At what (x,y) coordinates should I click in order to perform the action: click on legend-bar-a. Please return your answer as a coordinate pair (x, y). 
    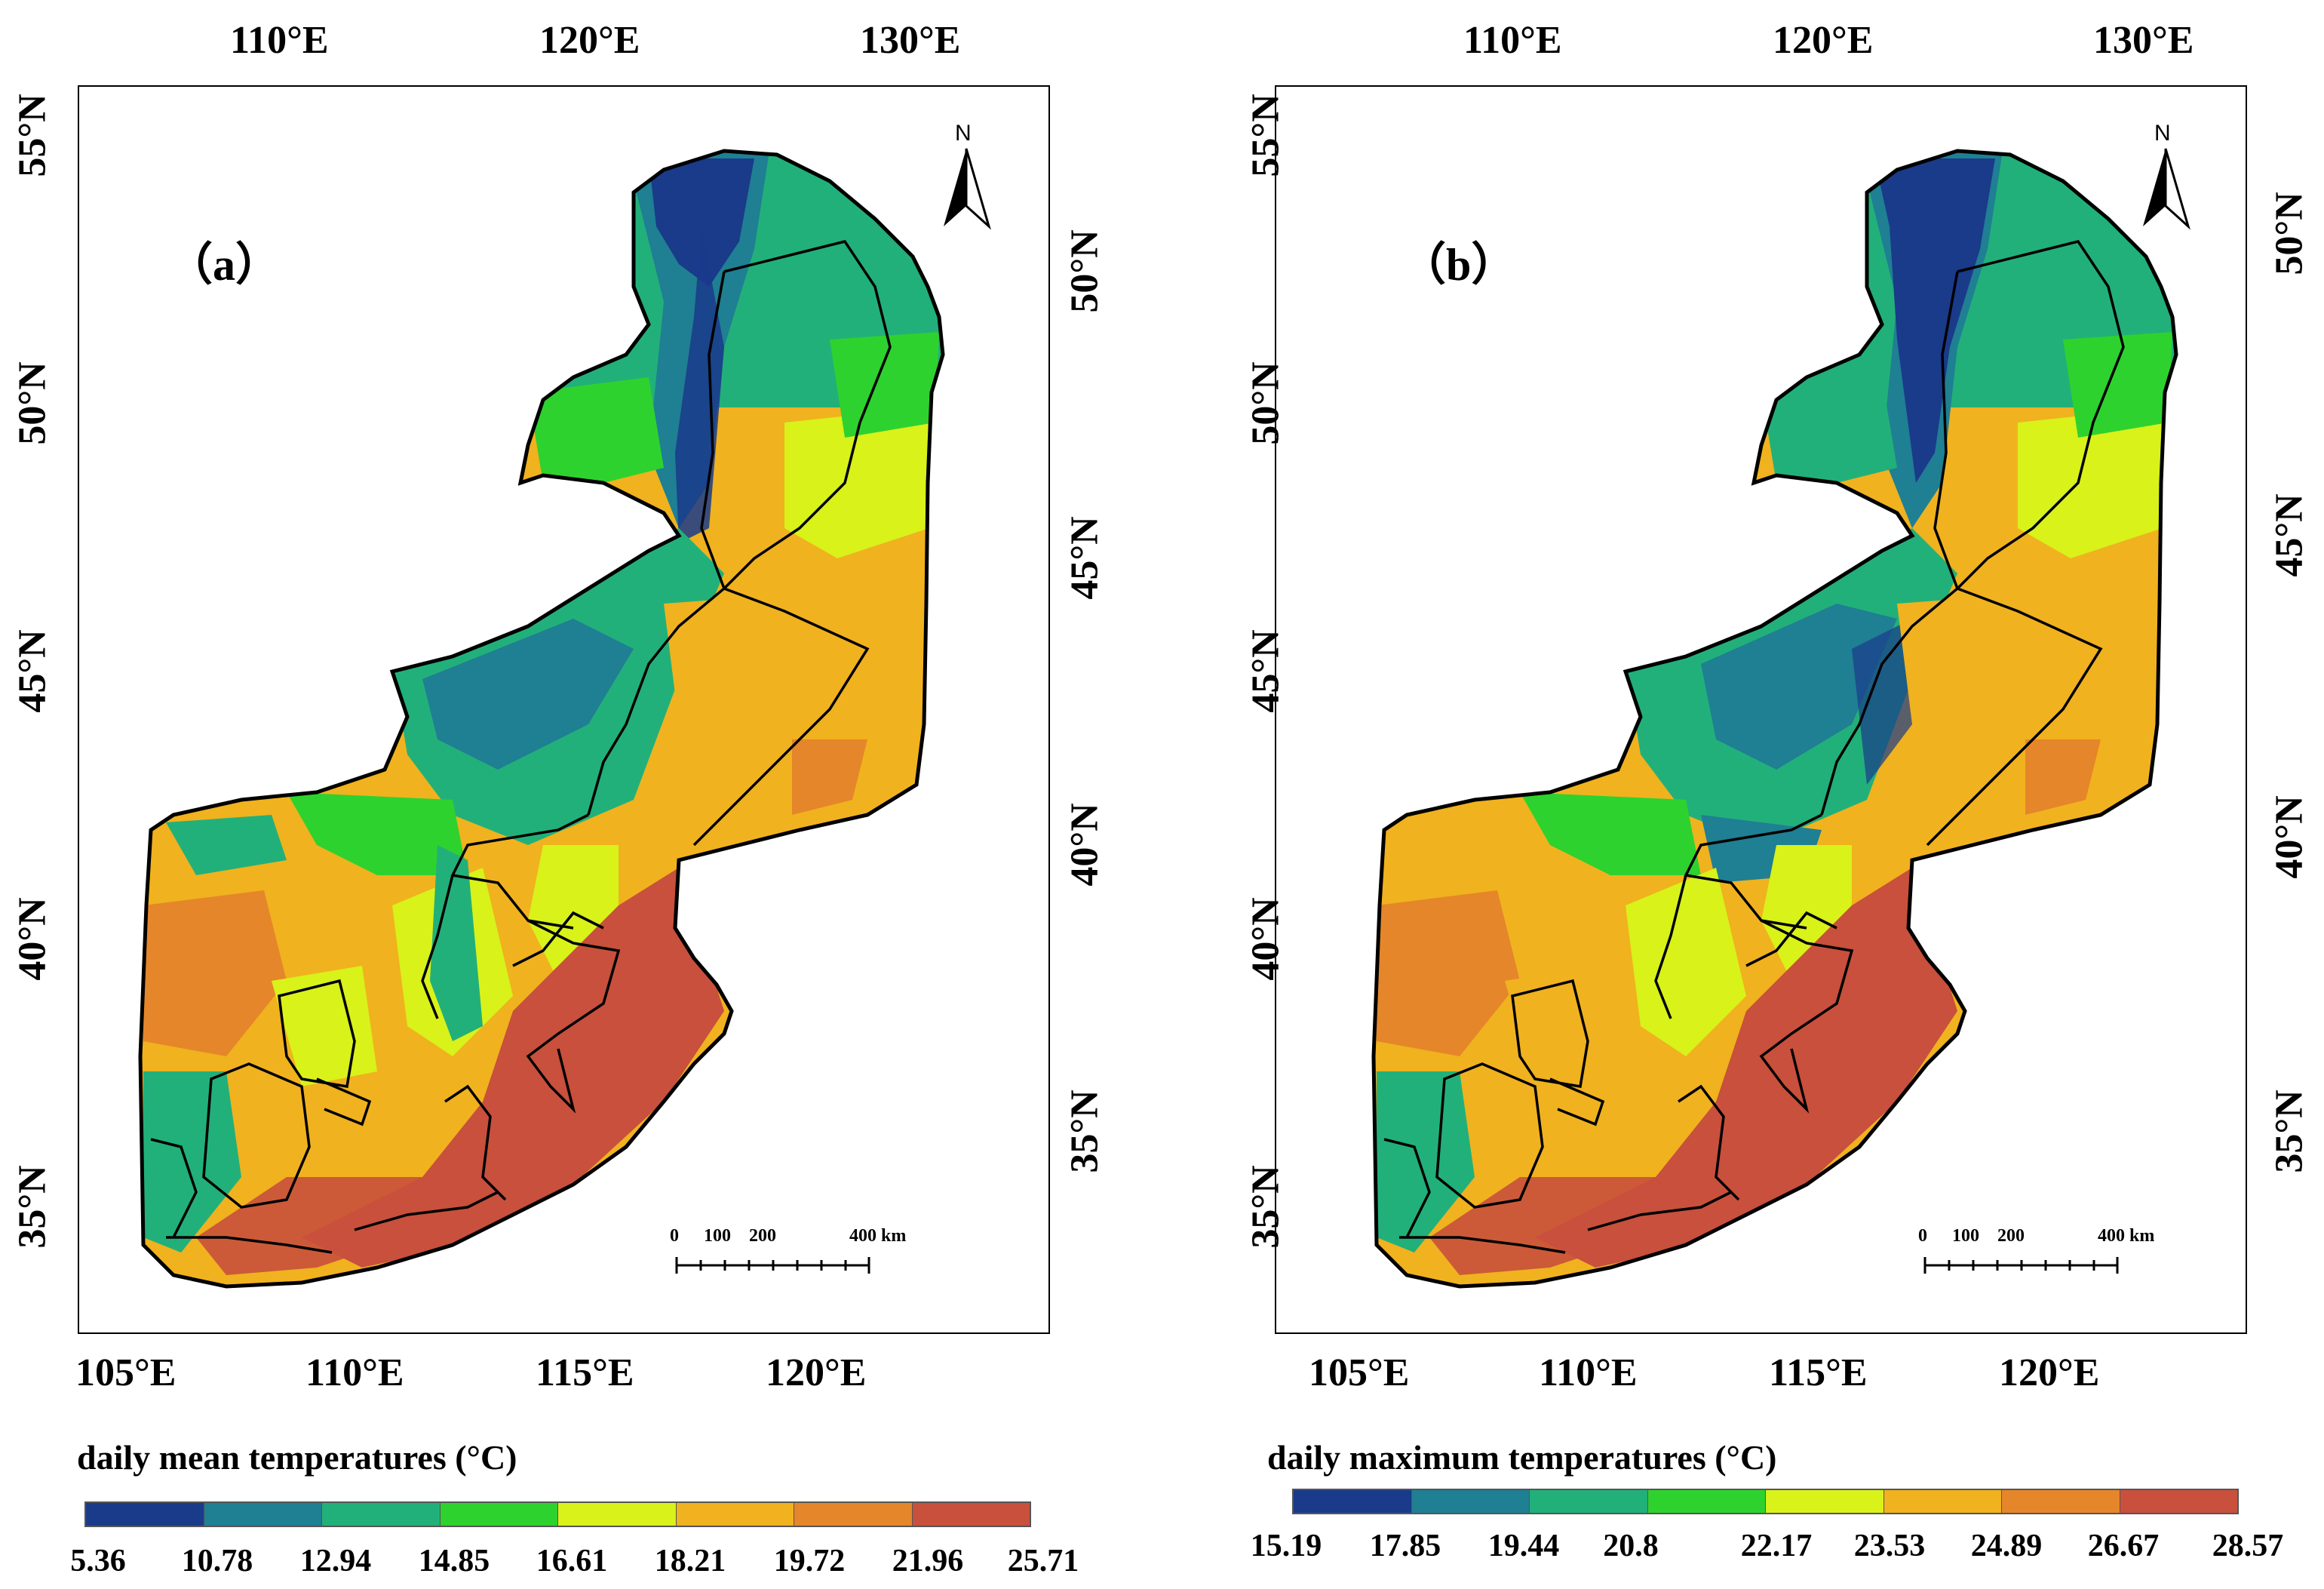
    Looking at the image, I should click on (557, 1514).